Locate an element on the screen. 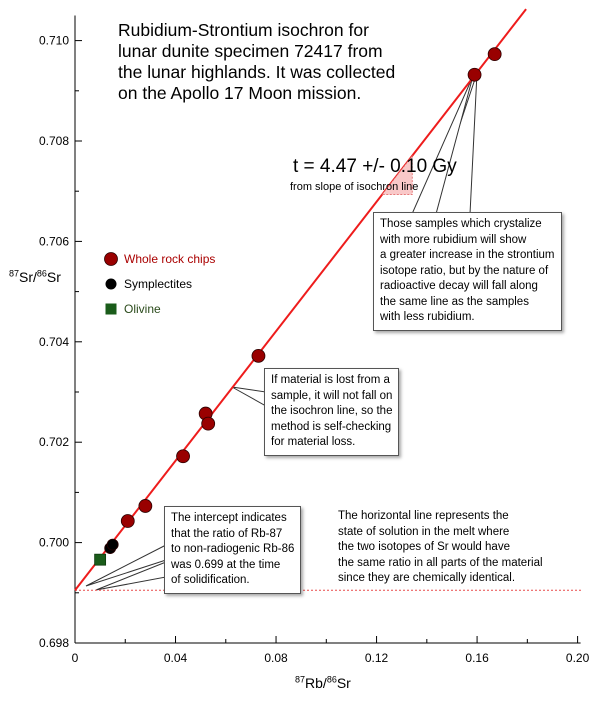 Image resolution: width=599 pixels, height=701 pixels. legend-label-symplectites: Symplectites is located at coordinates (158, 284).